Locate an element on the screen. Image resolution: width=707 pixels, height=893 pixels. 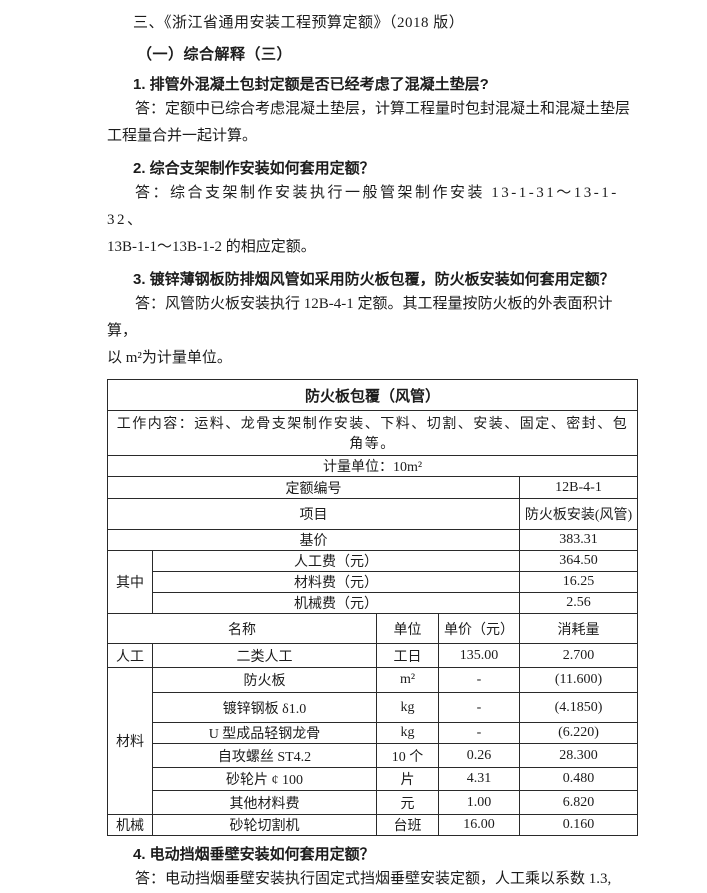
unit-note: 计量单位：10m² is located at coordinates (372, 466).